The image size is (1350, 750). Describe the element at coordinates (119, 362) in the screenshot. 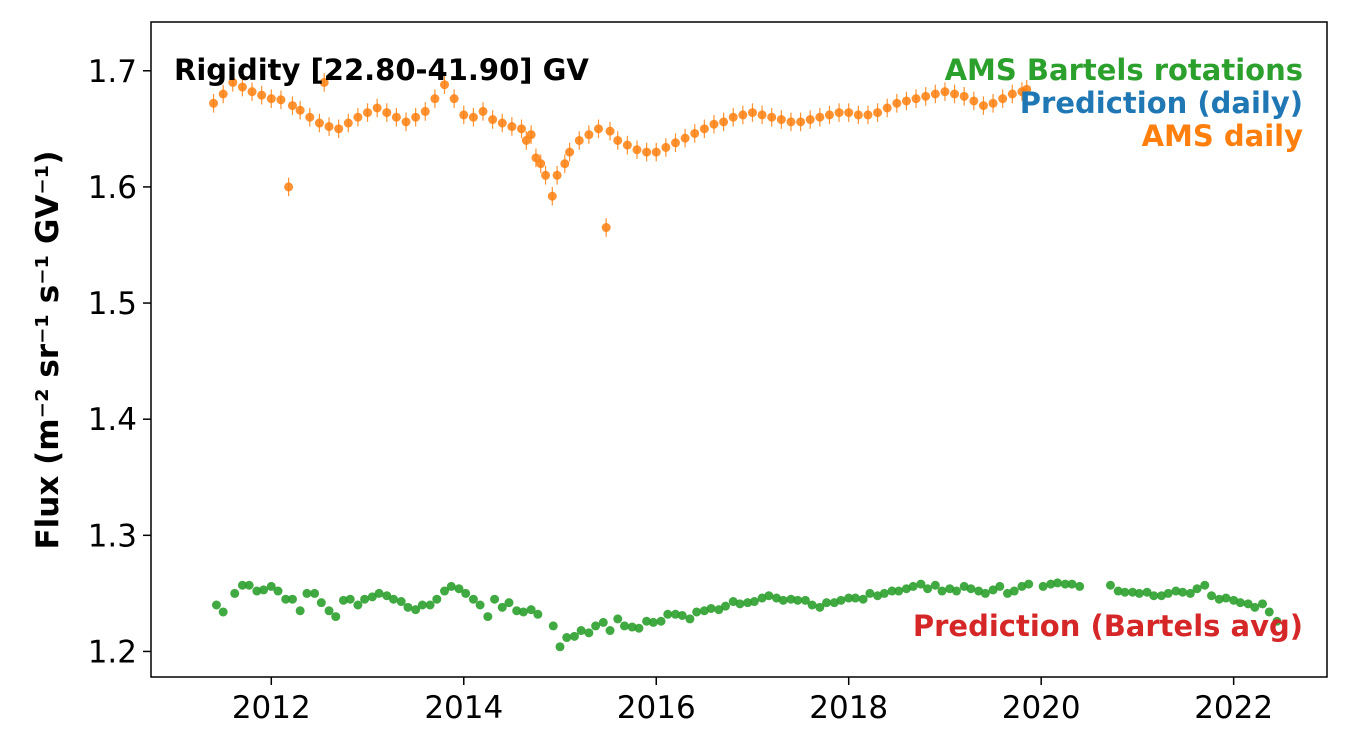

I see `y-axis: 1.2 1.3 1.4 1.5 1.6 1.7` at that location.